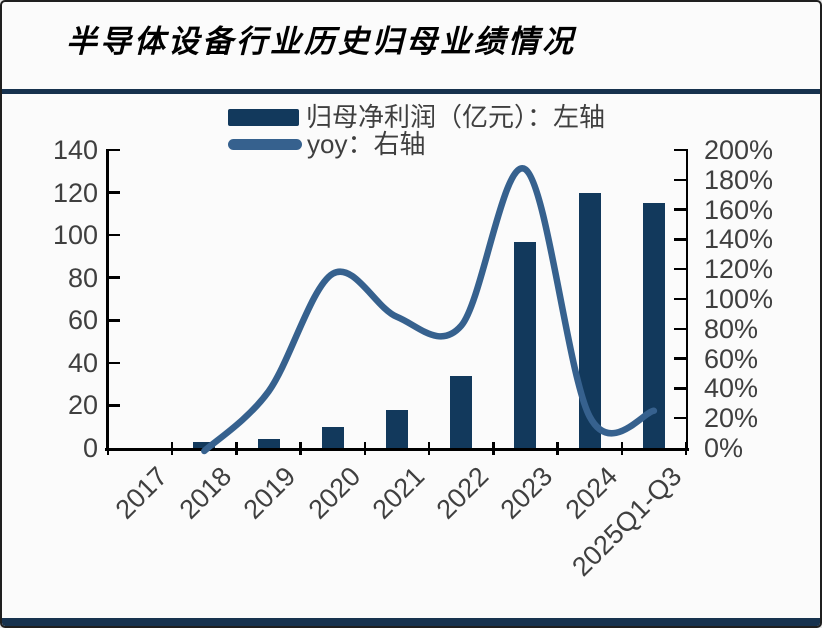  What do you see at coordinates (398, 493) in the screenshot?
I see `x-axis-label: 2021` at bounding box center [398, 493].